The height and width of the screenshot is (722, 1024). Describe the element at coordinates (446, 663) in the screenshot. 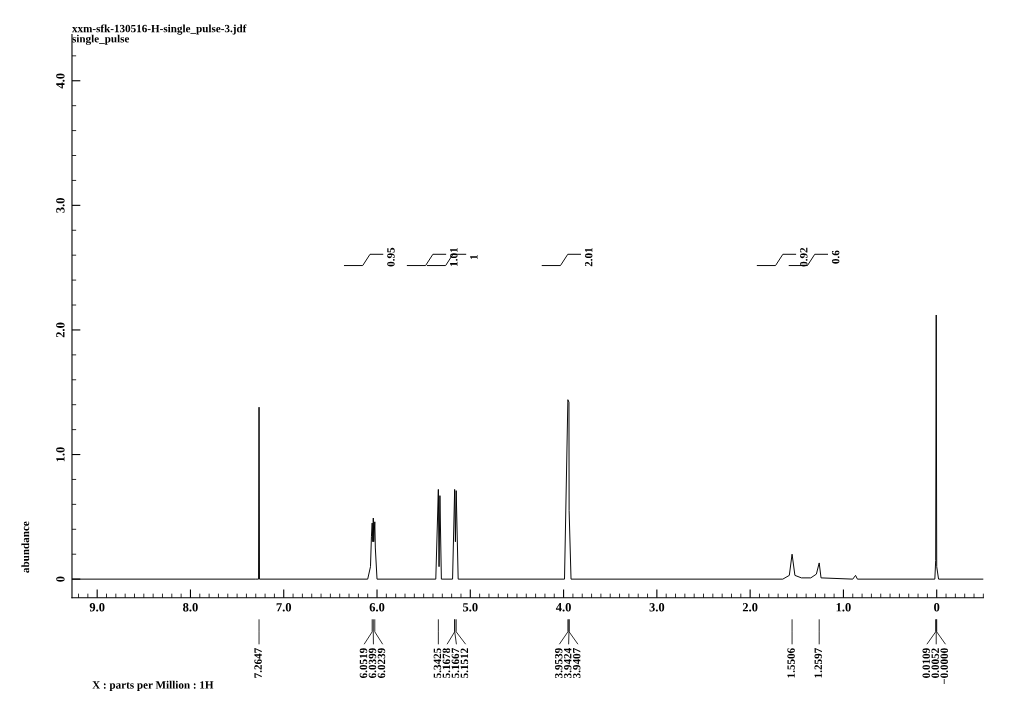

I see `annotation: 5.1678` at that location.